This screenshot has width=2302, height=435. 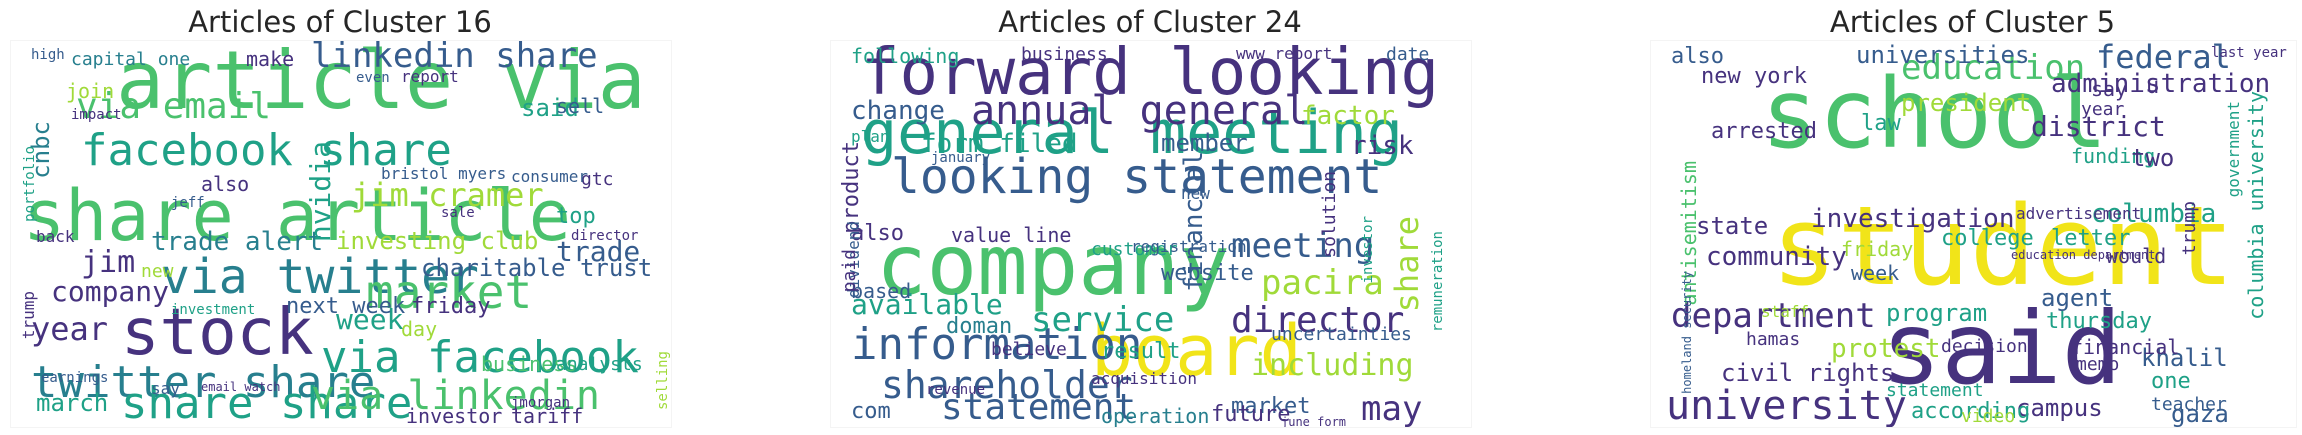 I want to click on word: nvidia, so click(x=320, y=192).